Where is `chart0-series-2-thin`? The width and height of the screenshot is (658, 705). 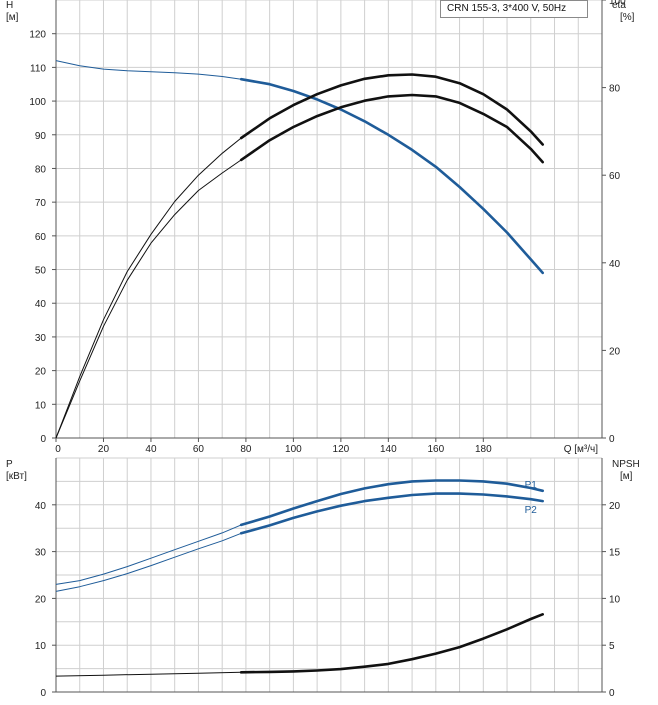 chart0-series-2-thin is located at coordinates (148, 299).